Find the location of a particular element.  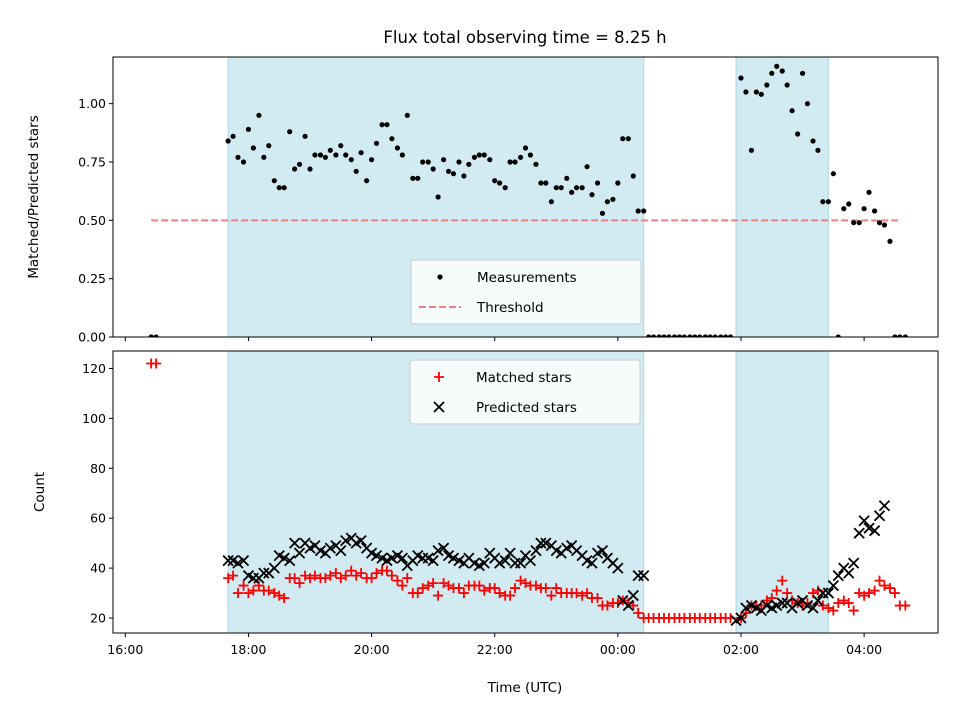

legend-marker-measurements is located at coordinates (440, 277).